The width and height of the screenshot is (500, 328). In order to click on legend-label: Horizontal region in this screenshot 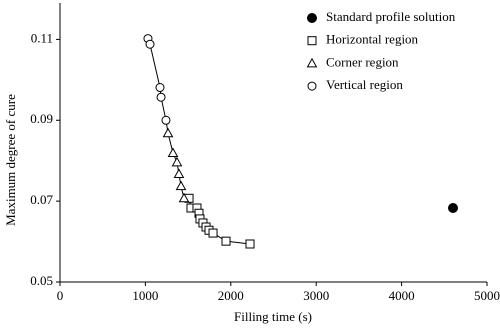, I will do `click(372, 39)`.